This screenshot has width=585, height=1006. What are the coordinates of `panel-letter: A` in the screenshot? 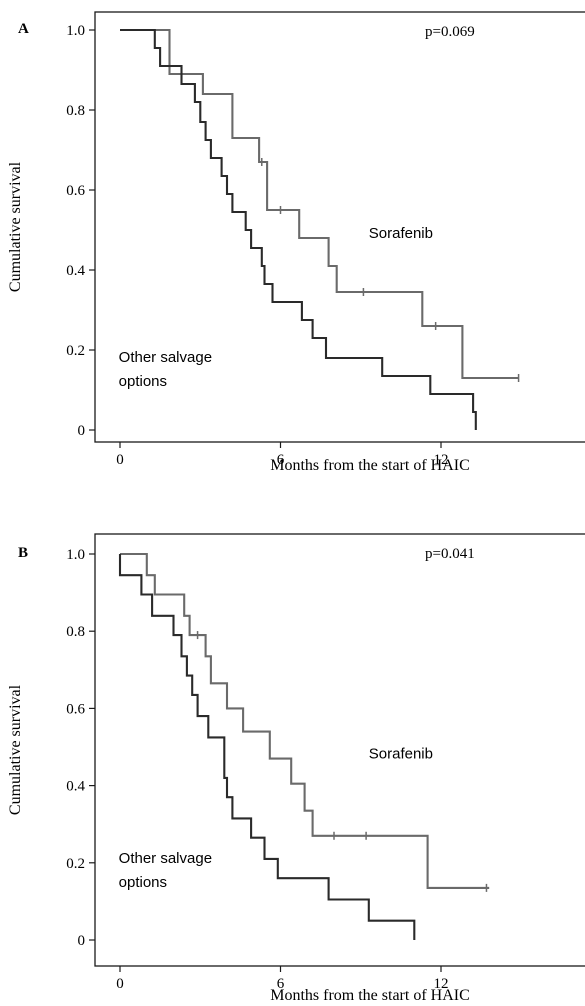 It's located at (23, 29).